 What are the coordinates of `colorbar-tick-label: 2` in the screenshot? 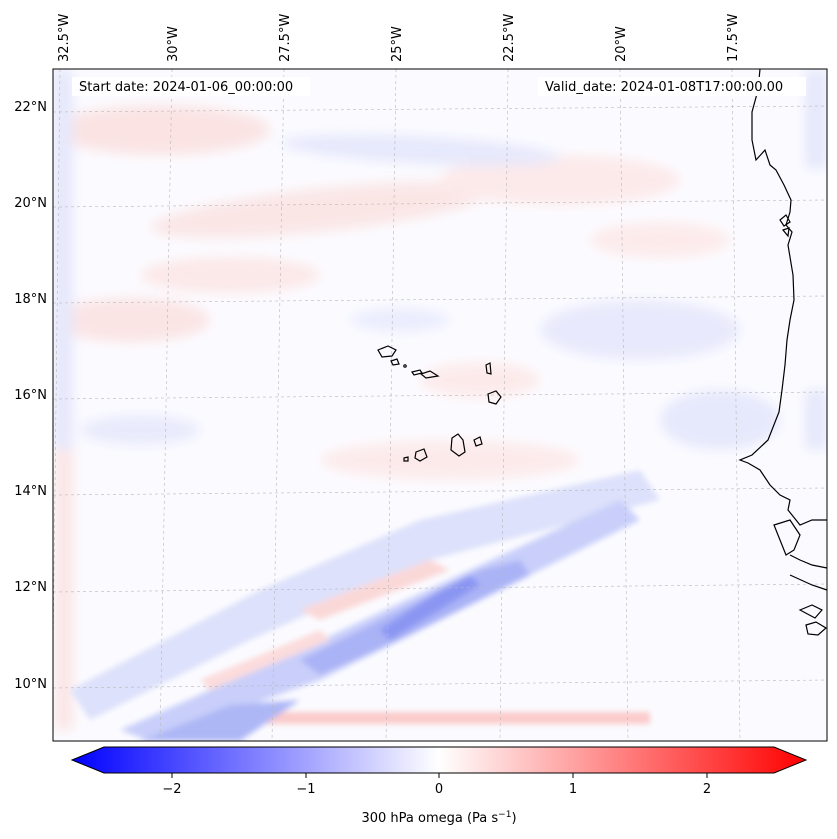 It's located at (707, 789).